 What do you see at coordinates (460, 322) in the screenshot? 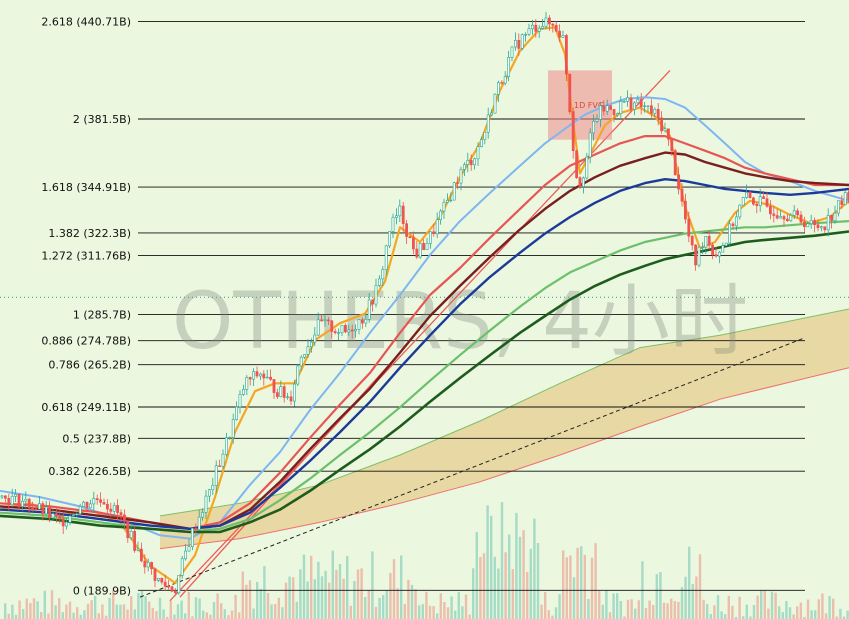
I see `watermark-text: OTHERS, 4小时` at bounding box center [460, 322].